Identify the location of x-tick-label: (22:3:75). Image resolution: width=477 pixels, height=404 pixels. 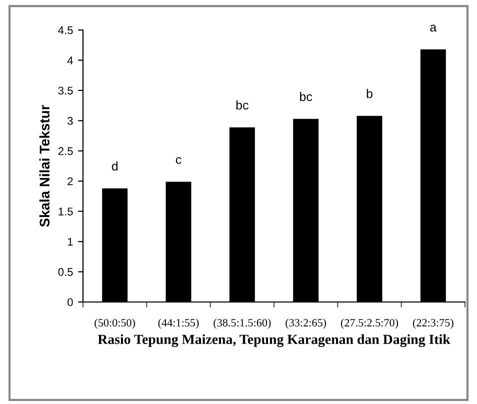
(433, 323).